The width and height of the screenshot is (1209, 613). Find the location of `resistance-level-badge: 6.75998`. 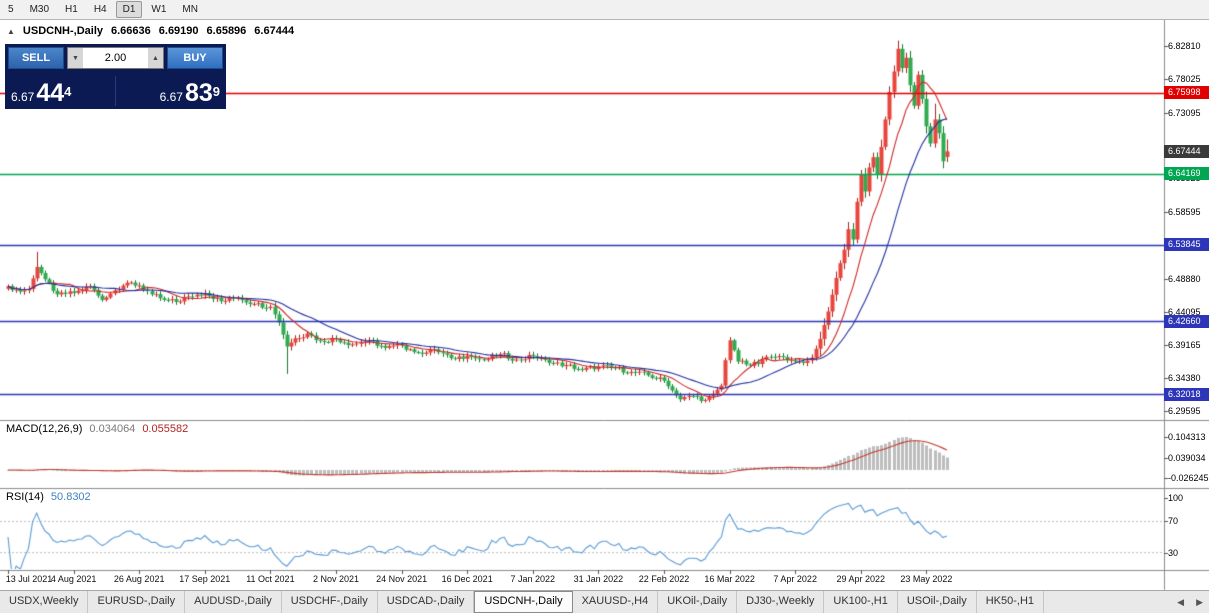

resistance-level-badge: 6.75998 is located at coordinates (1186, 93).